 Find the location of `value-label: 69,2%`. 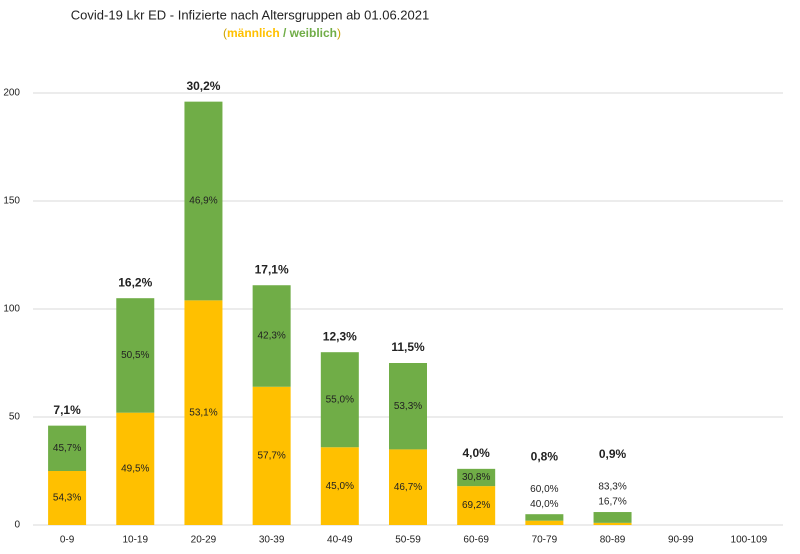

value-label: 69,2% is located at coordinates (476, 505).